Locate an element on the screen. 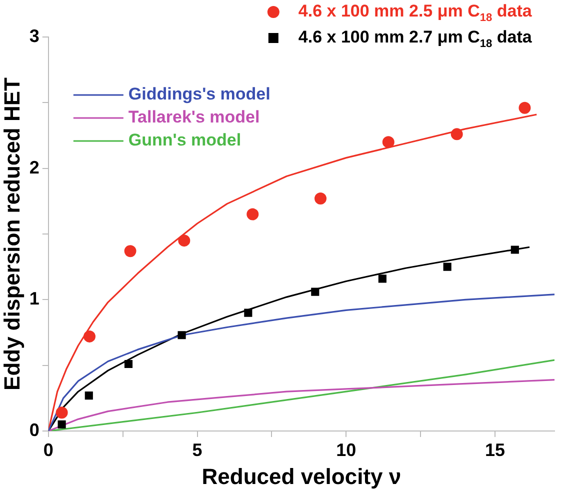 This screenshot has width=561, height=491. y-axis-title: Eddy dispersion reduced HET is located at coordinates (12, 233).